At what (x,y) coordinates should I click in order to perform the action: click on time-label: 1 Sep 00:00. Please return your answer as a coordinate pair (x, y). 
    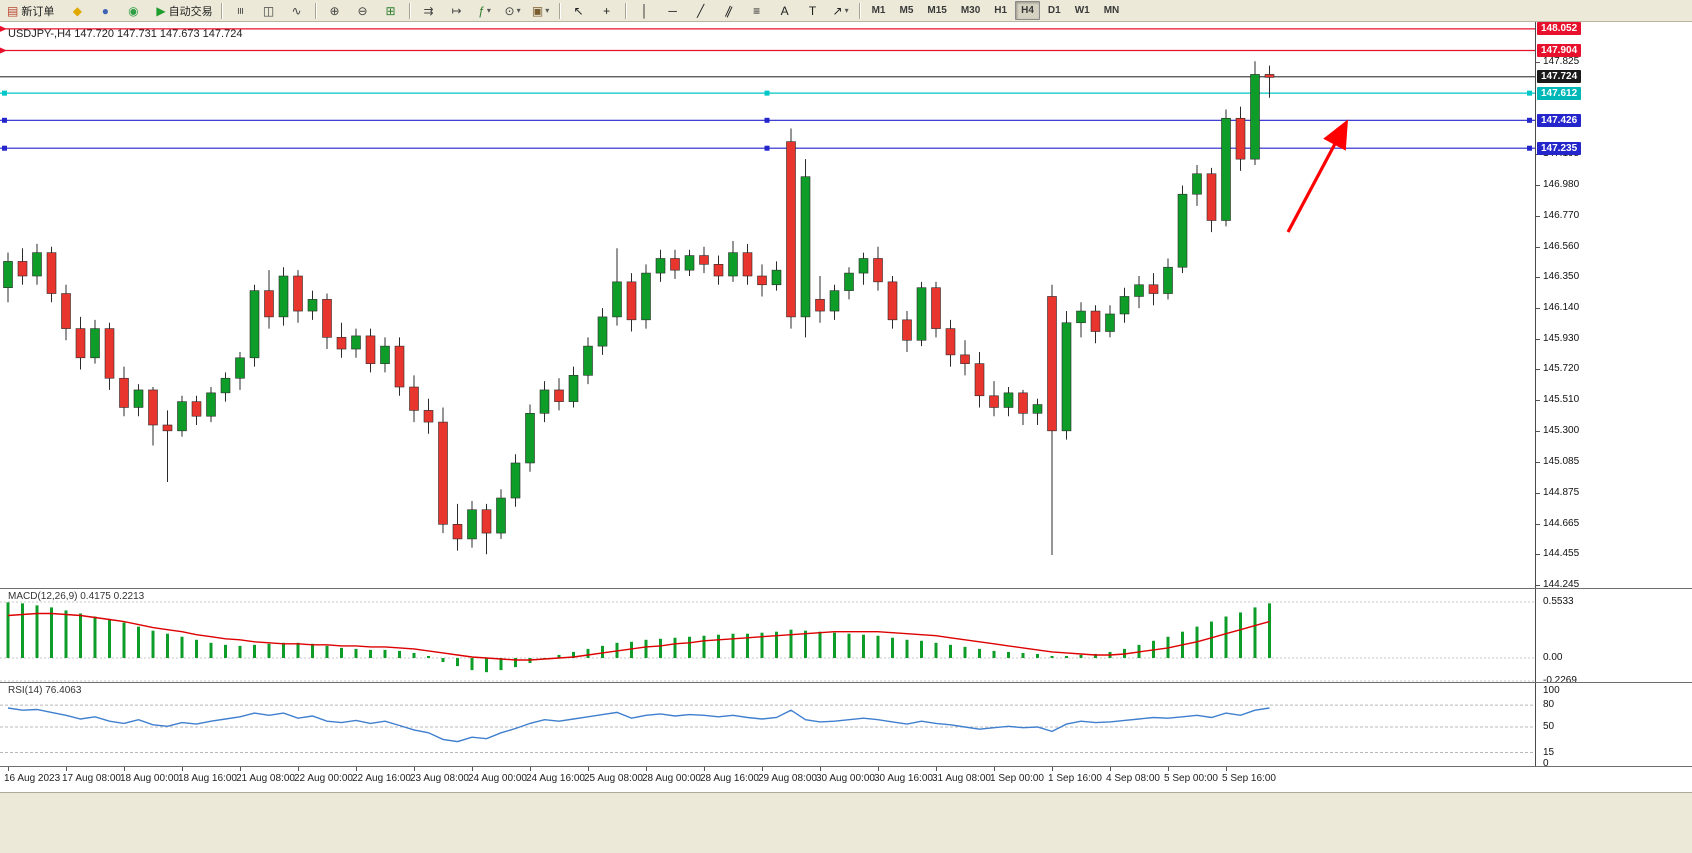
    Looking at the image, I should click on (1017, 778).